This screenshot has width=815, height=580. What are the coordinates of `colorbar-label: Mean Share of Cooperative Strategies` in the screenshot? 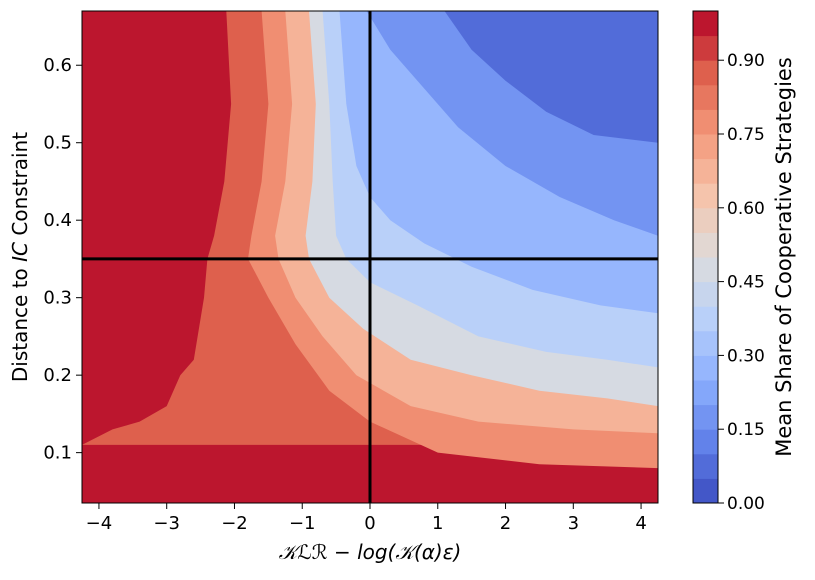 It's located at (784, 257).